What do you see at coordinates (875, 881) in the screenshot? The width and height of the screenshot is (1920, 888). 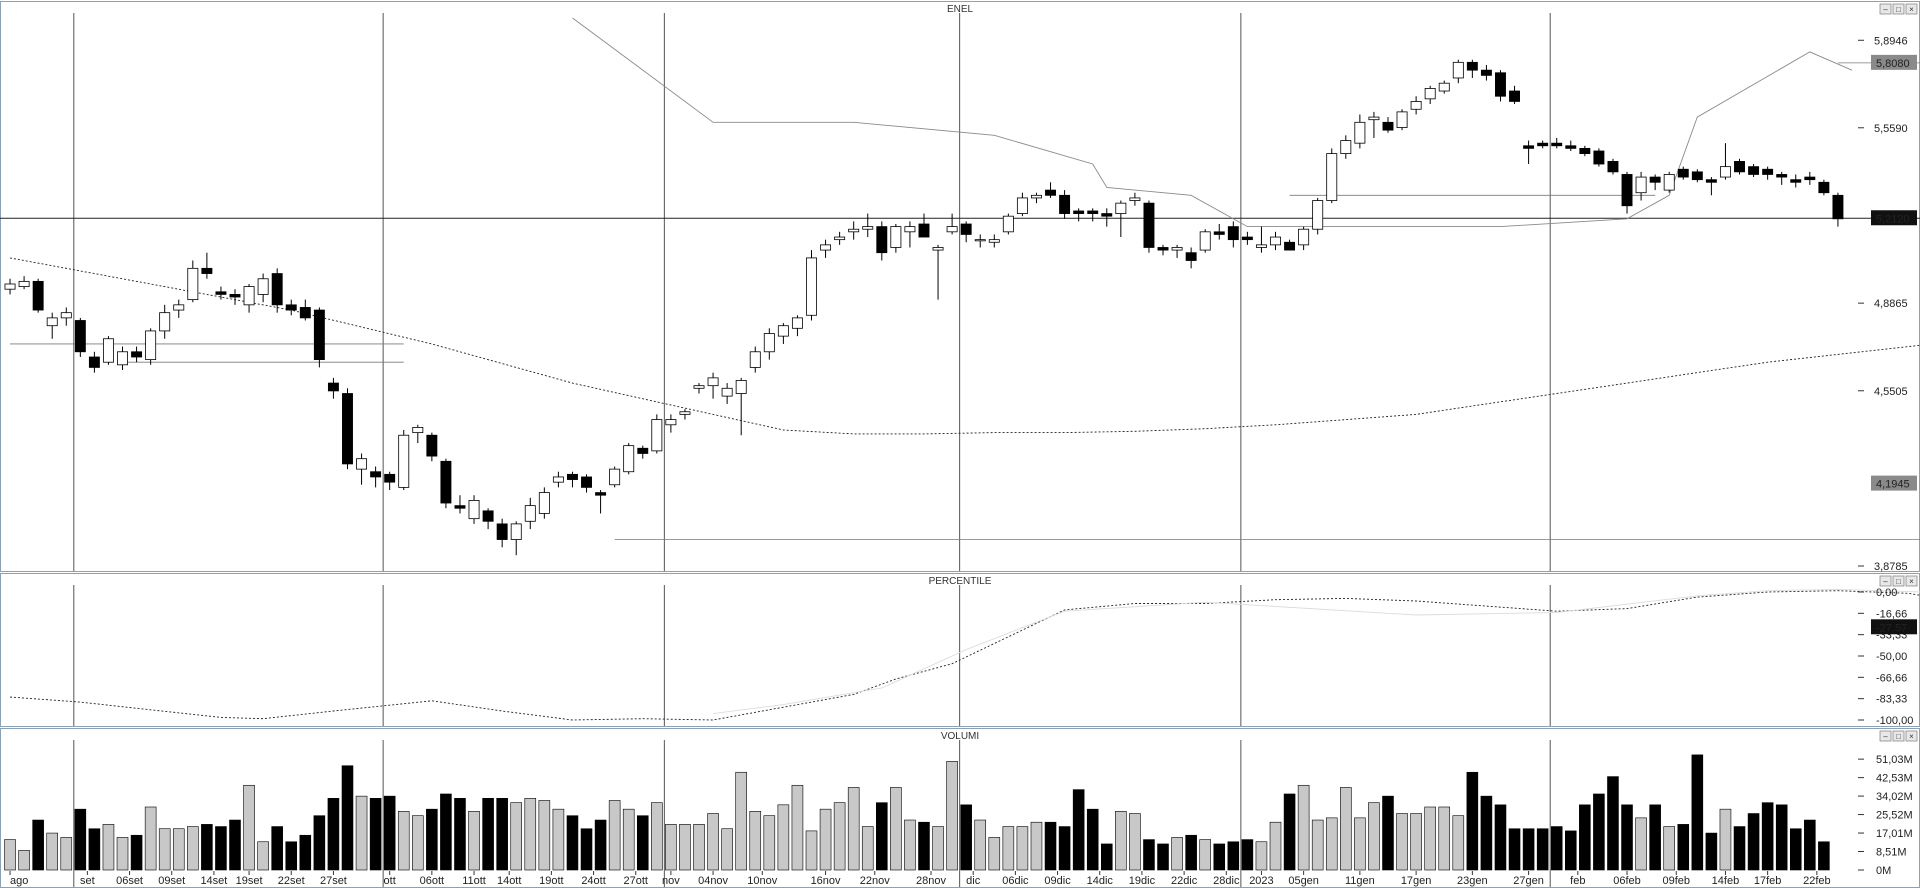 I see `x-axis-label: 22nov` at bounding box center [875, 881].